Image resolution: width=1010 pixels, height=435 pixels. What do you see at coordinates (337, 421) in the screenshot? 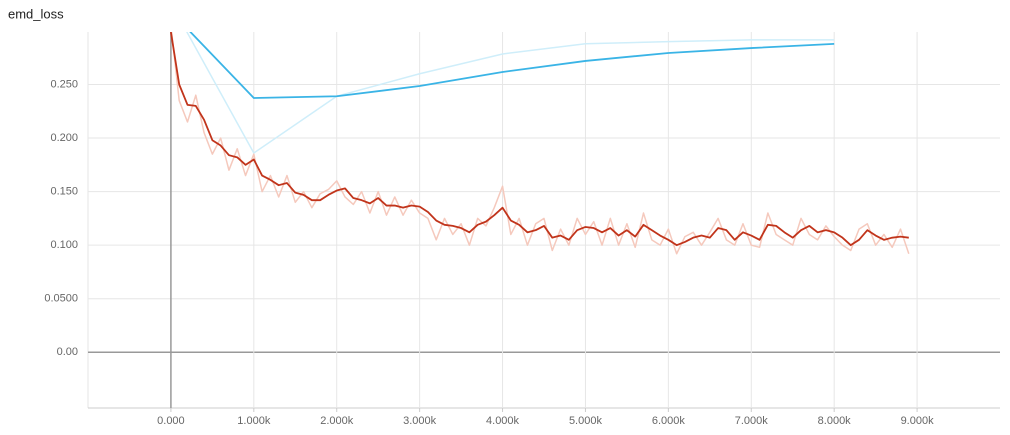
I see `x-tick-label: 2.000k` at bounding box center [337, 421].